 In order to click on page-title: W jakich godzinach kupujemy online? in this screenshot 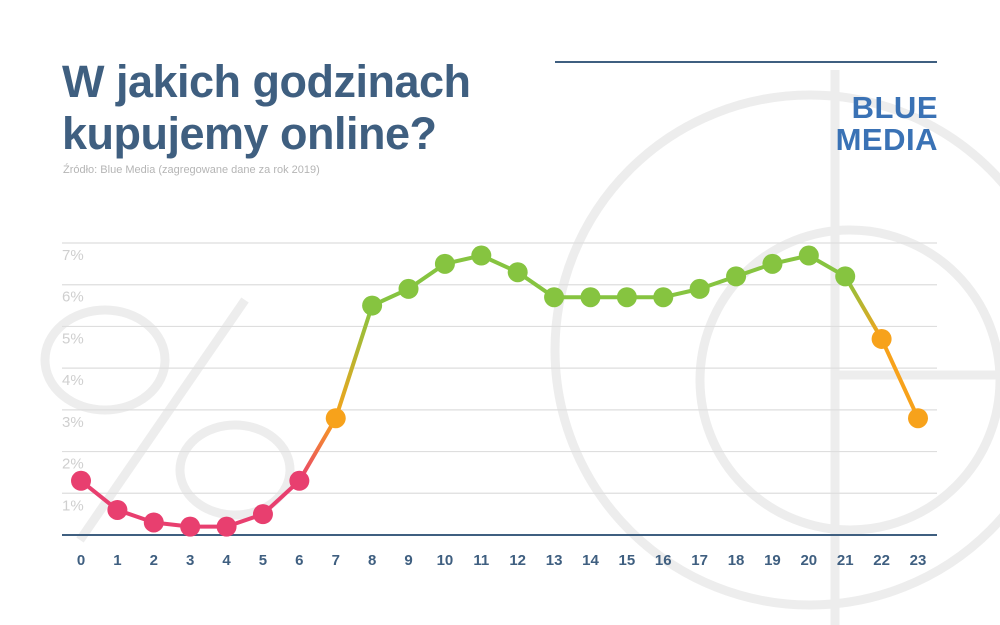, I will do `click(266, 108)`.